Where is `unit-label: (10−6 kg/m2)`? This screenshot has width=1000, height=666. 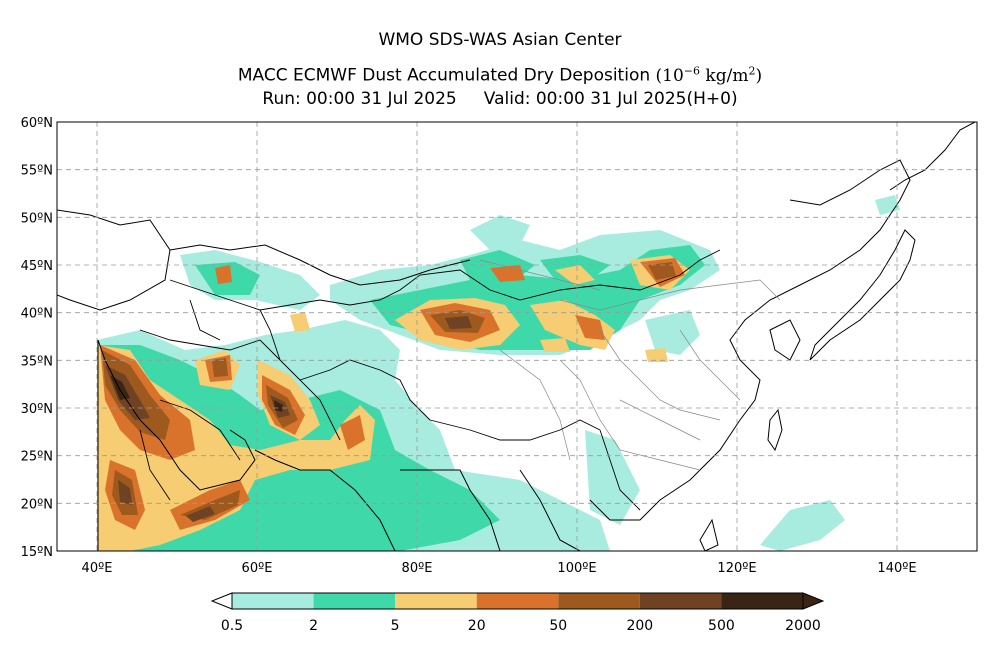
unit-label: (10−6 kg/m2) is located at coordinates (709, 75).